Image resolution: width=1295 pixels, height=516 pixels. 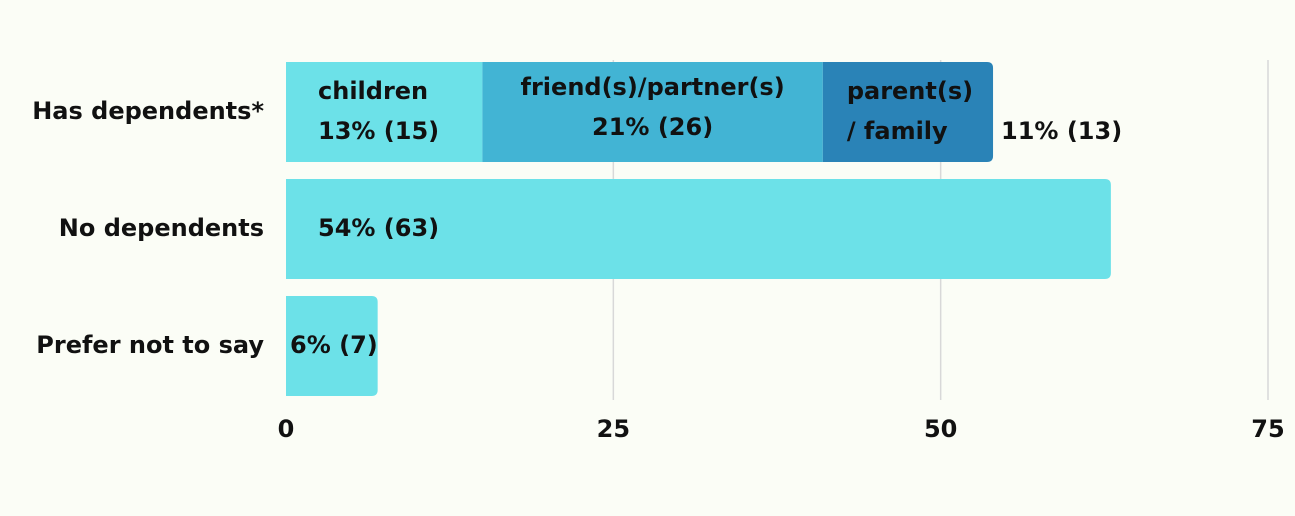 I want to click on x-tick-label: 75, so click(x=1267, y=429).